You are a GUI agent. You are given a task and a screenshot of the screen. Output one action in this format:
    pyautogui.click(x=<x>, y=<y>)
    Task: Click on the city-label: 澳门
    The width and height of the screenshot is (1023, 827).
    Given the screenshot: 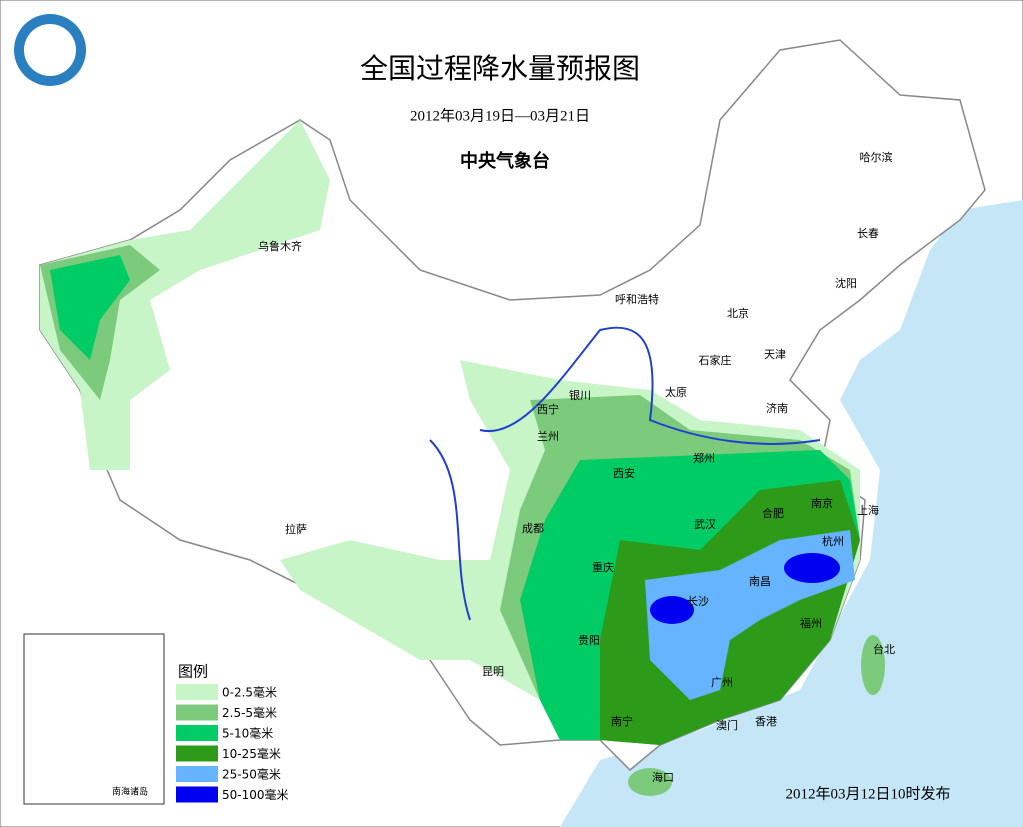 What is the action you would take?
    pyautogui.click(x=727, y=725)
    